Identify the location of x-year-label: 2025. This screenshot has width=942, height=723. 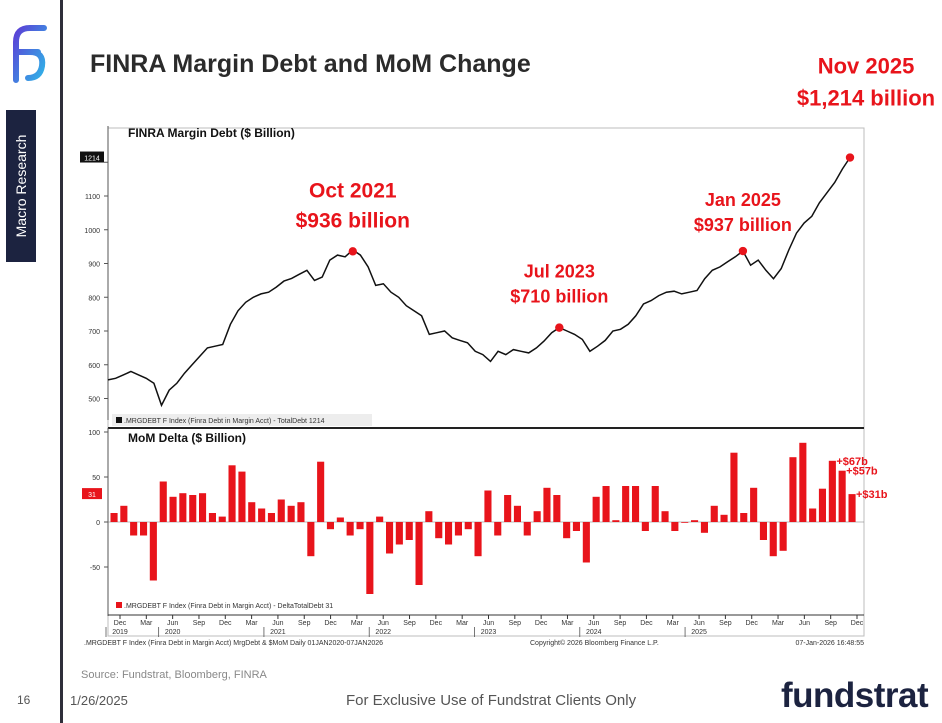
(699, 632).